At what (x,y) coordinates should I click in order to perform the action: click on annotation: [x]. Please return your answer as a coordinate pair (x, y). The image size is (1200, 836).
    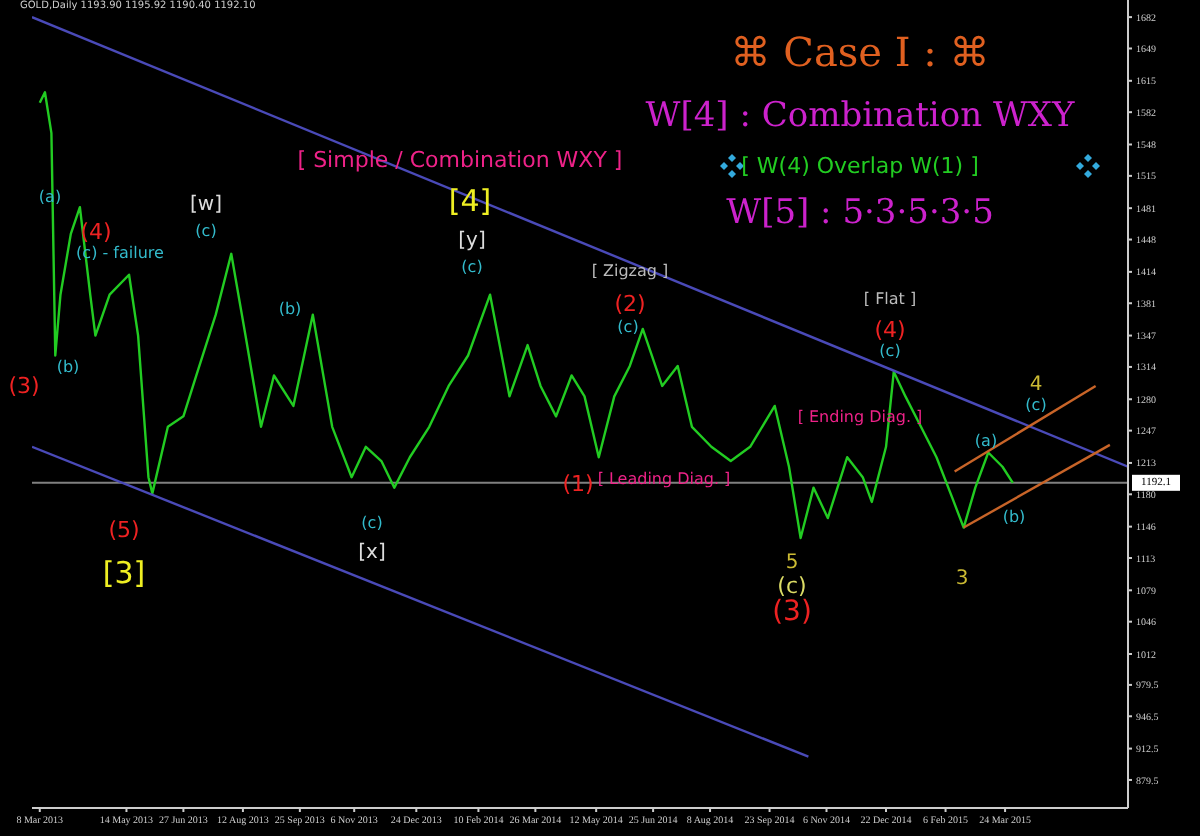
    Looking at the image, I should click on (372, 553).